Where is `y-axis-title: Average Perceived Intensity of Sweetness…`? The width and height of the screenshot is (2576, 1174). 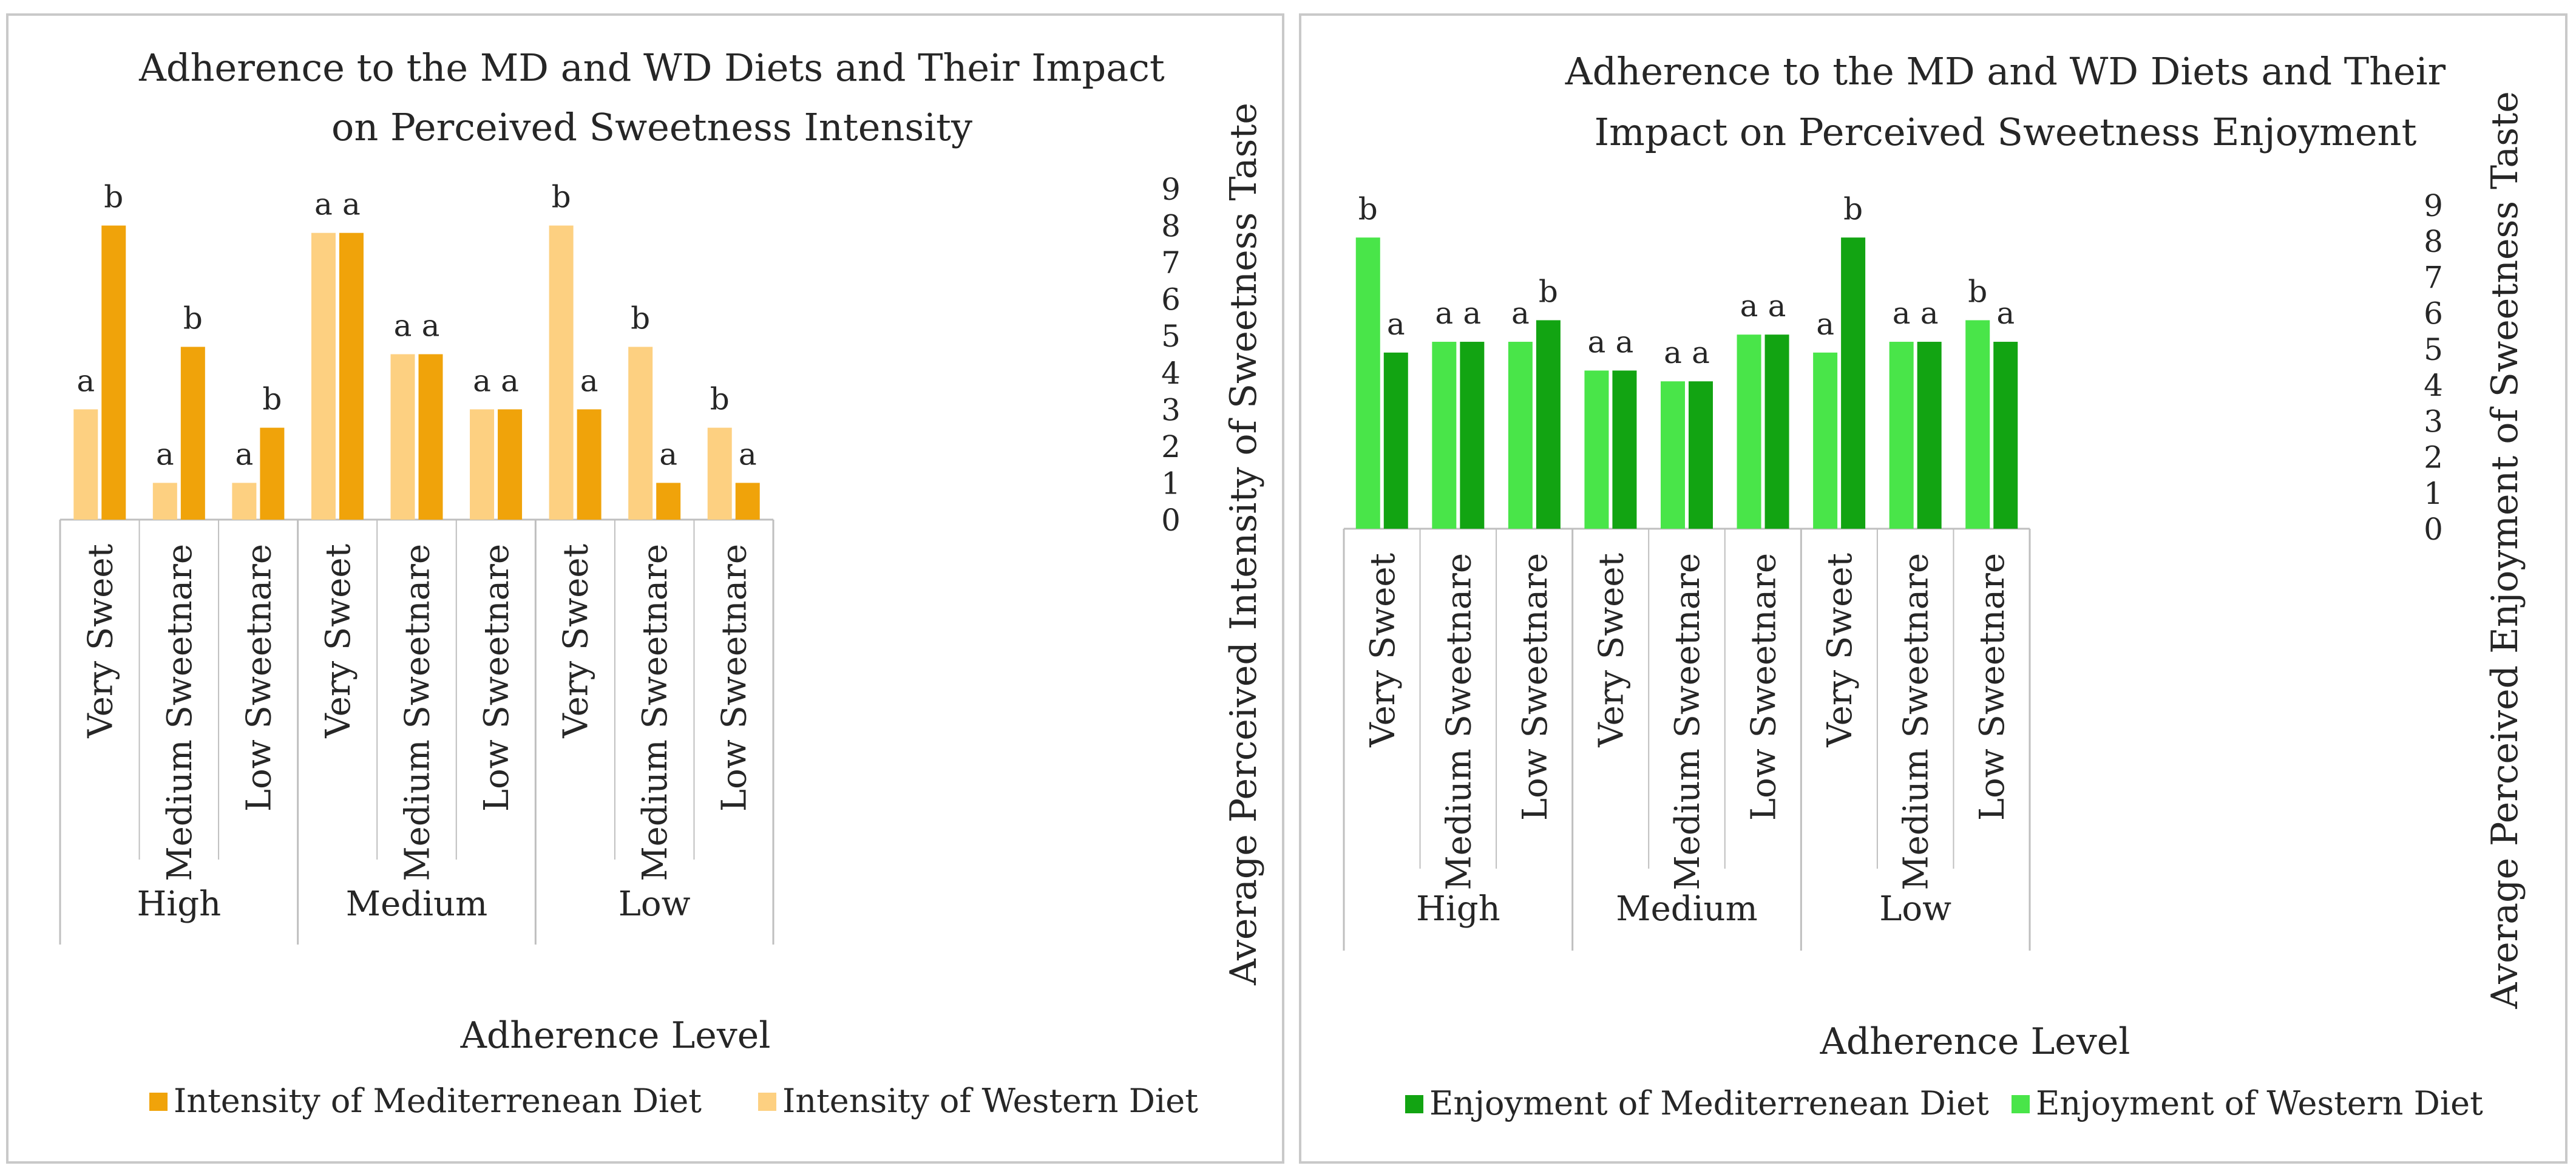
y-axis-title: Average Perceived Intensity of Sweetness… is located at coordinates (1244, 544).